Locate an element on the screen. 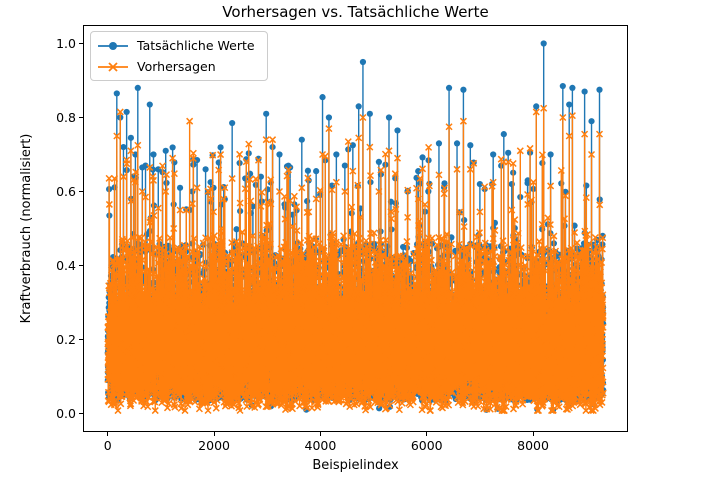 This screenshot has height=482, width=723. y-tick-label: 0.6 is located at coordinates (66, 191).